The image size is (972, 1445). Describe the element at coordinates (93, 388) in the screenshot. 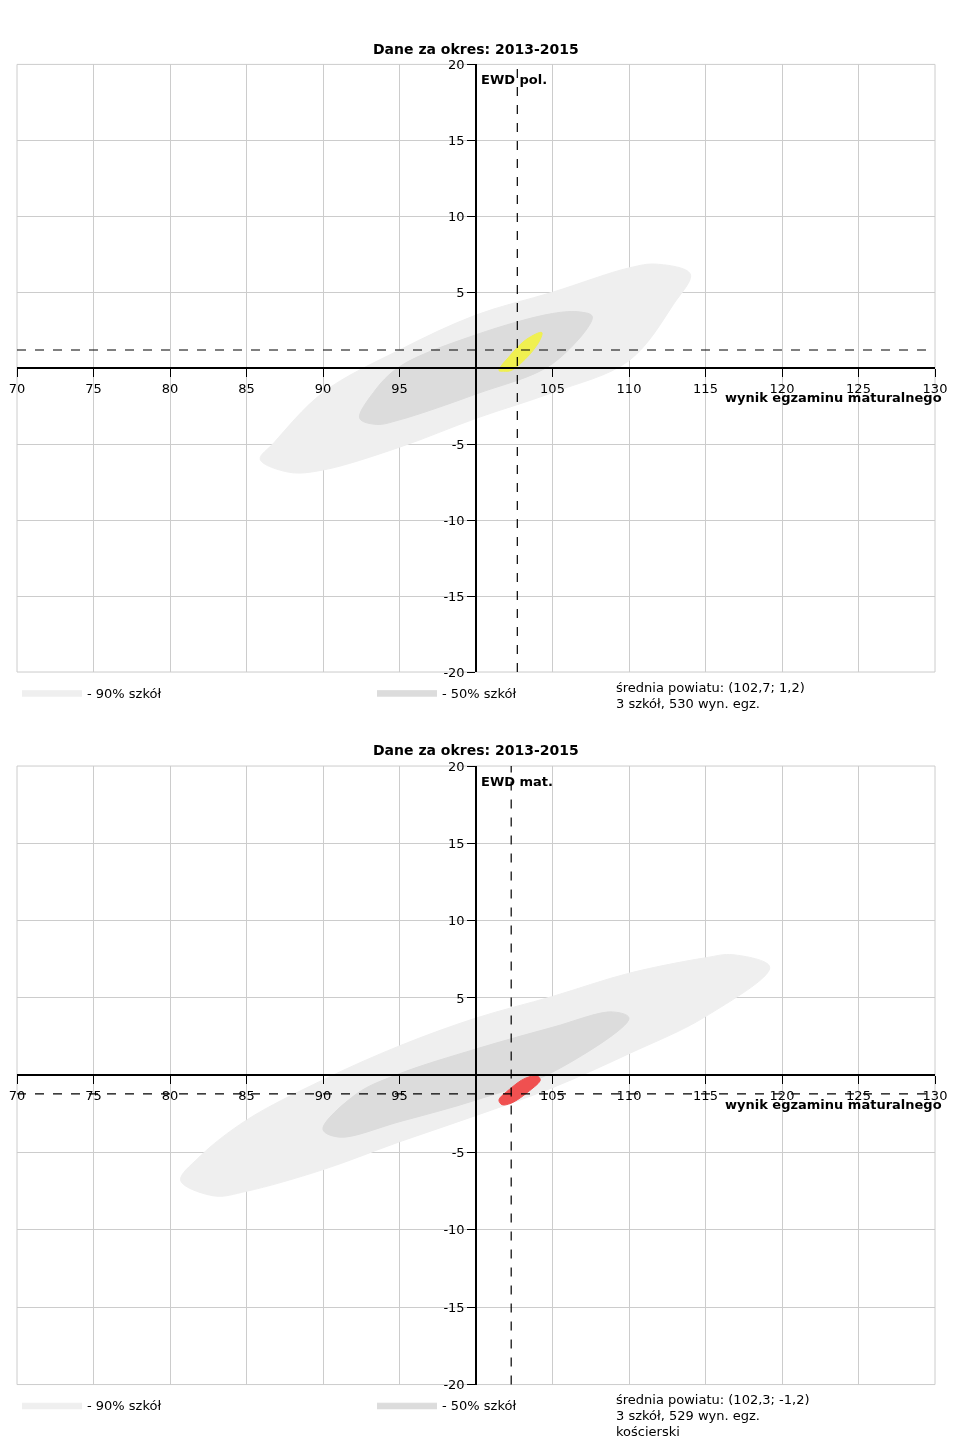

I see `x-tick-label: 75` at that location.